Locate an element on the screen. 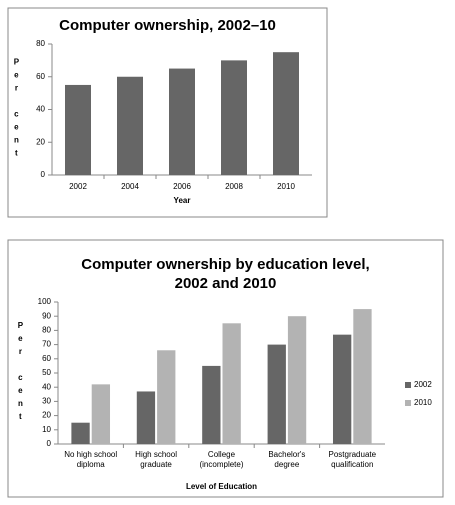 This screenshot has width=455, height=505. y-tick-label: 10 is located at coordinates (46, 429).